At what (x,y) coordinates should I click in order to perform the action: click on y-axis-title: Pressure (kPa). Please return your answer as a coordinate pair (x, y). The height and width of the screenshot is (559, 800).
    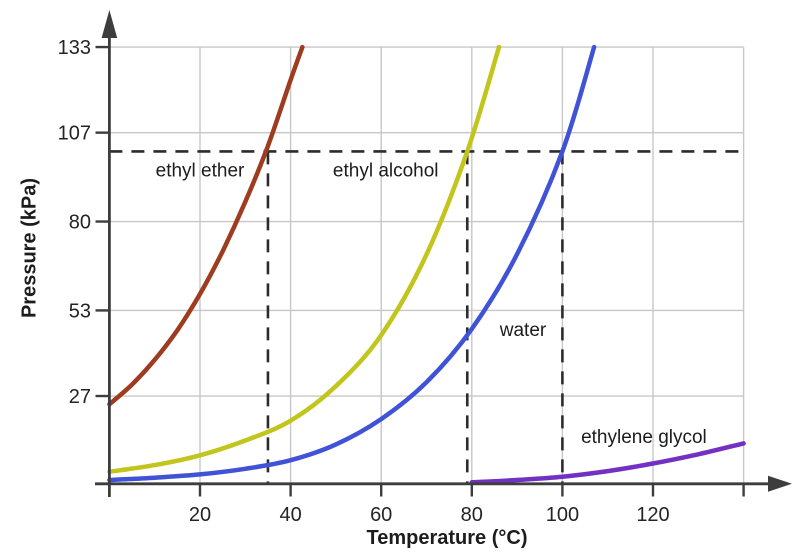
    Looking at the image, I should click on (29, 248).